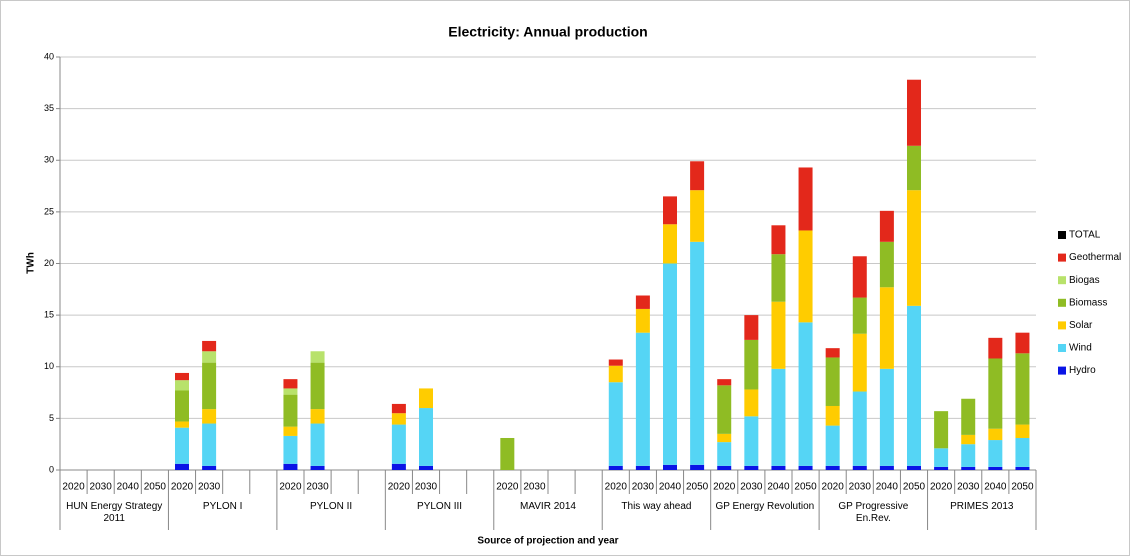  What do you see at coordinates (49, 366) in the screenshot?
I see `y-tick-label: 10` at bounding box center [49, 366].